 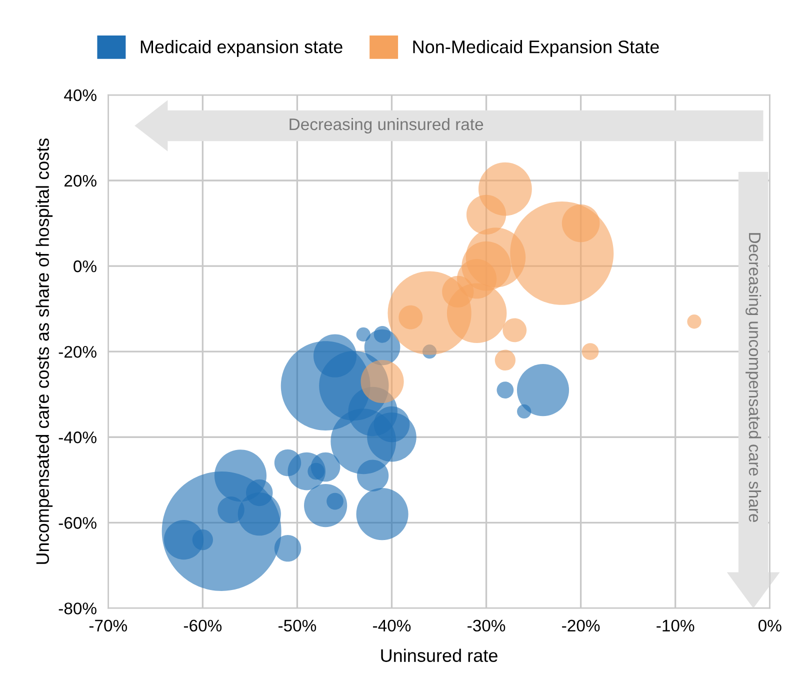 What do you see at coordinates (387, 126) in the screenshot?
I see `annotation: Decreasing uninsured rate` at bounding box center [387, 126].